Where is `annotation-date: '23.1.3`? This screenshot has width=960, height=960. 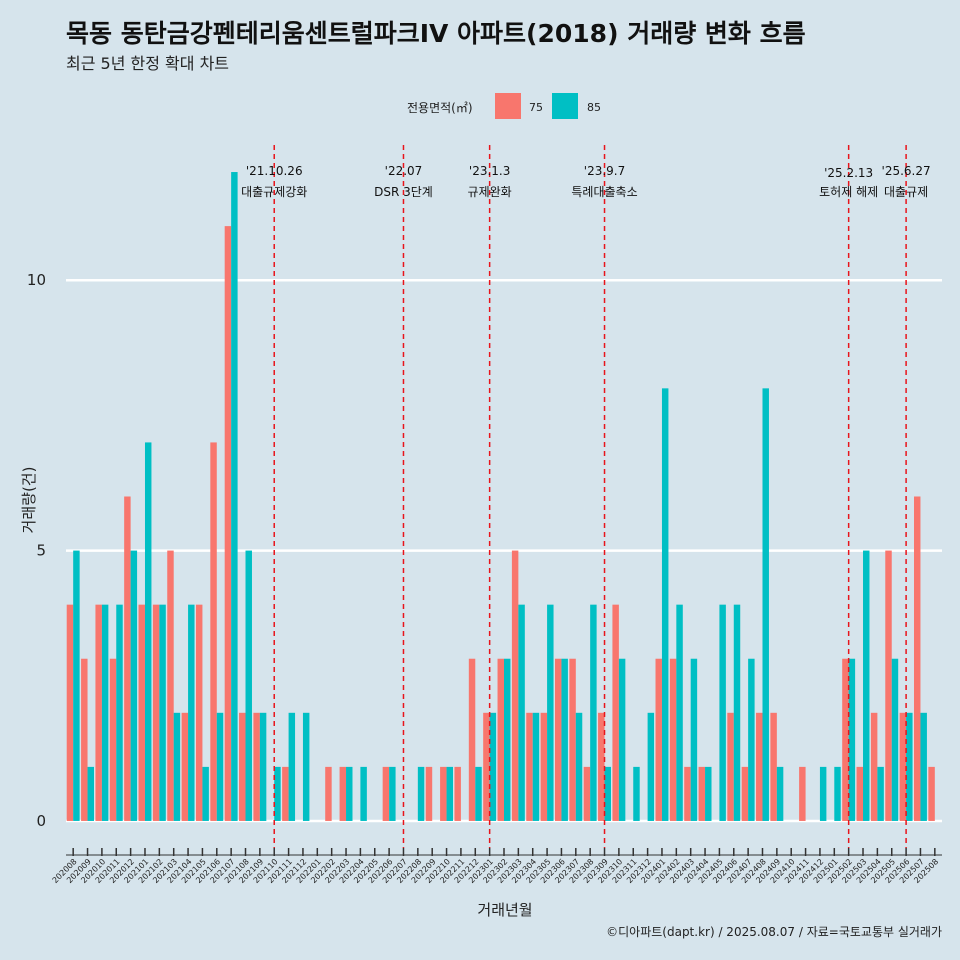
annotation-date: '23.1.3 is located at coordinates (489, 171).